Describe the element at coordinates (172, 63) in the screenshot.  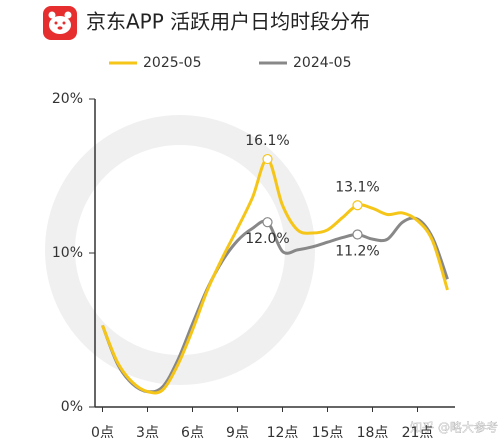
I see `legend-label: 2025-05` at that location.